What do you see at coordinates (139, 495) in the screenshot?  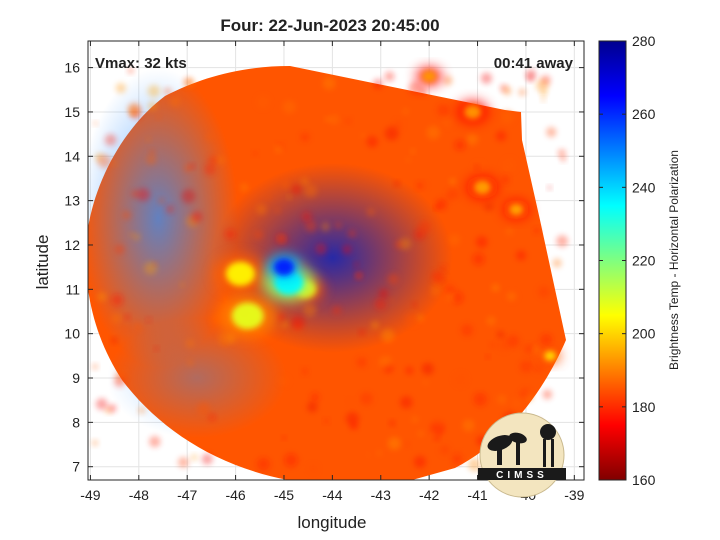 I see `x-tick-label: -48` at bounding box center [139, 495].